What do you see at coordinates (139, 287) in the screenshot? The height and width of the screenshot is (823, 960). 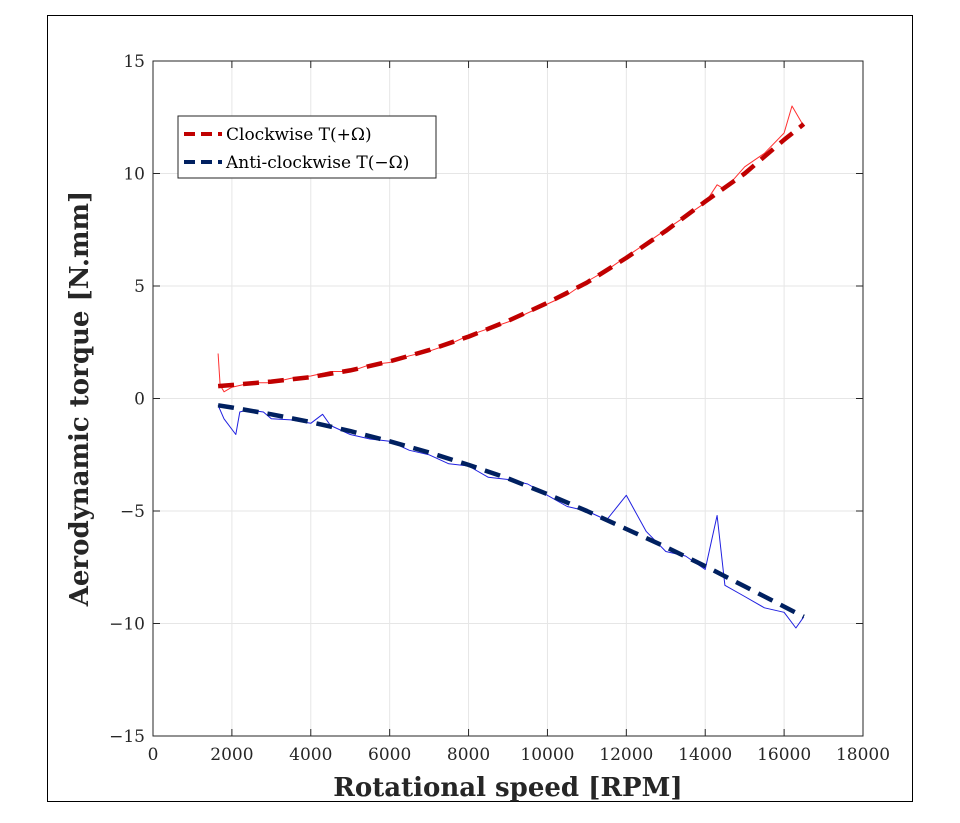 I see `y-tick-label: 5` at bounding box center [139, 287].